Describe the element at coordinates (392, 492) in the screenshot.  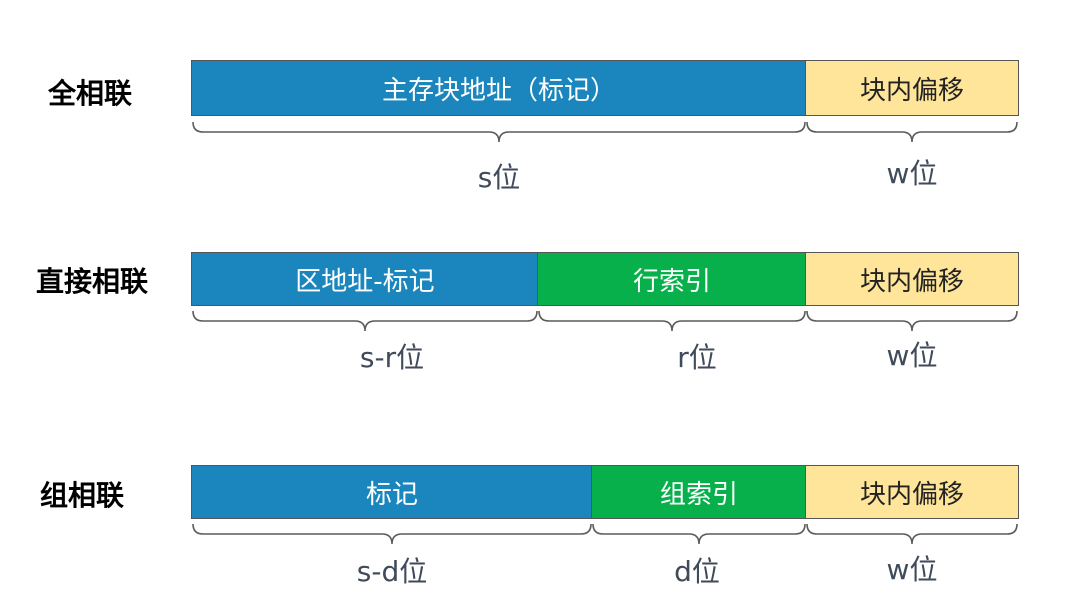
I see `segment-tag: 标记` at that location.